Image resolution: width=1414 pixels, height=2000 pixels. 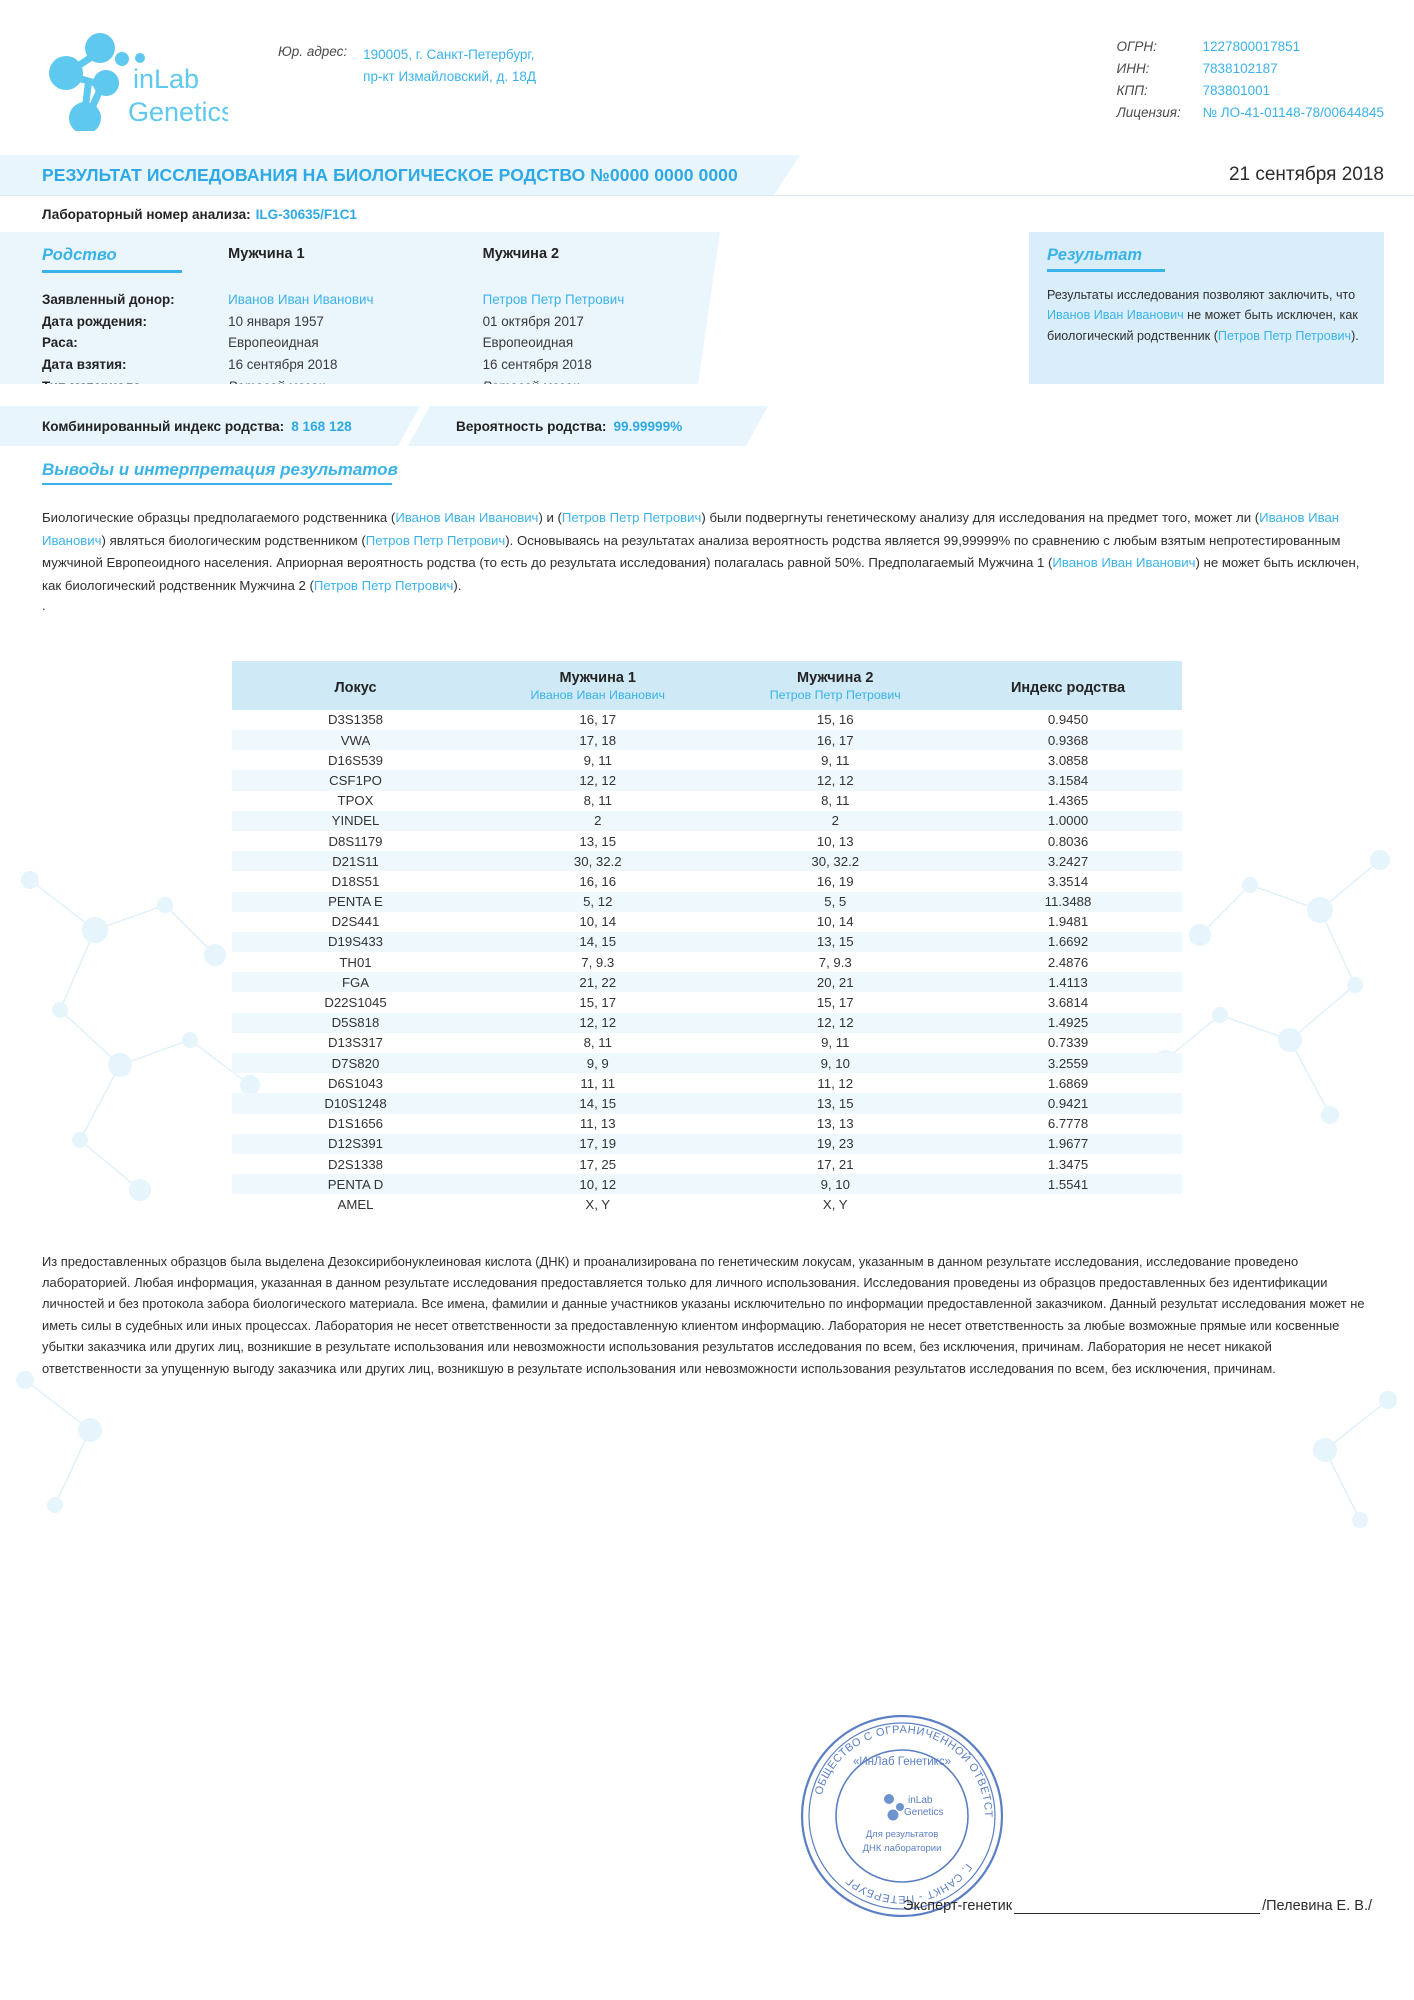 I want to click on row-value-man2: Петров Петр Петрович, so click(x=553, y=299).